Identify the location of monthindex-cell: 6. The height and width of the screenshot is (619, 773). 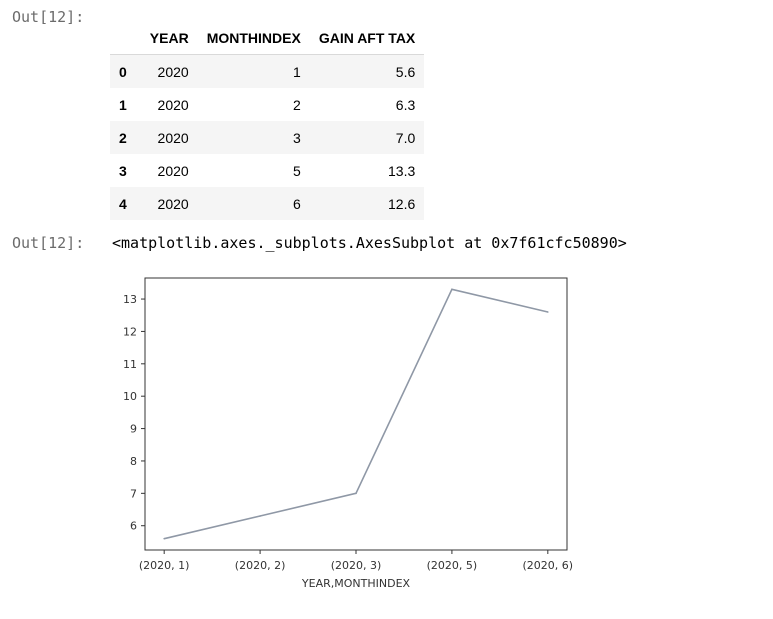
(297, 203).